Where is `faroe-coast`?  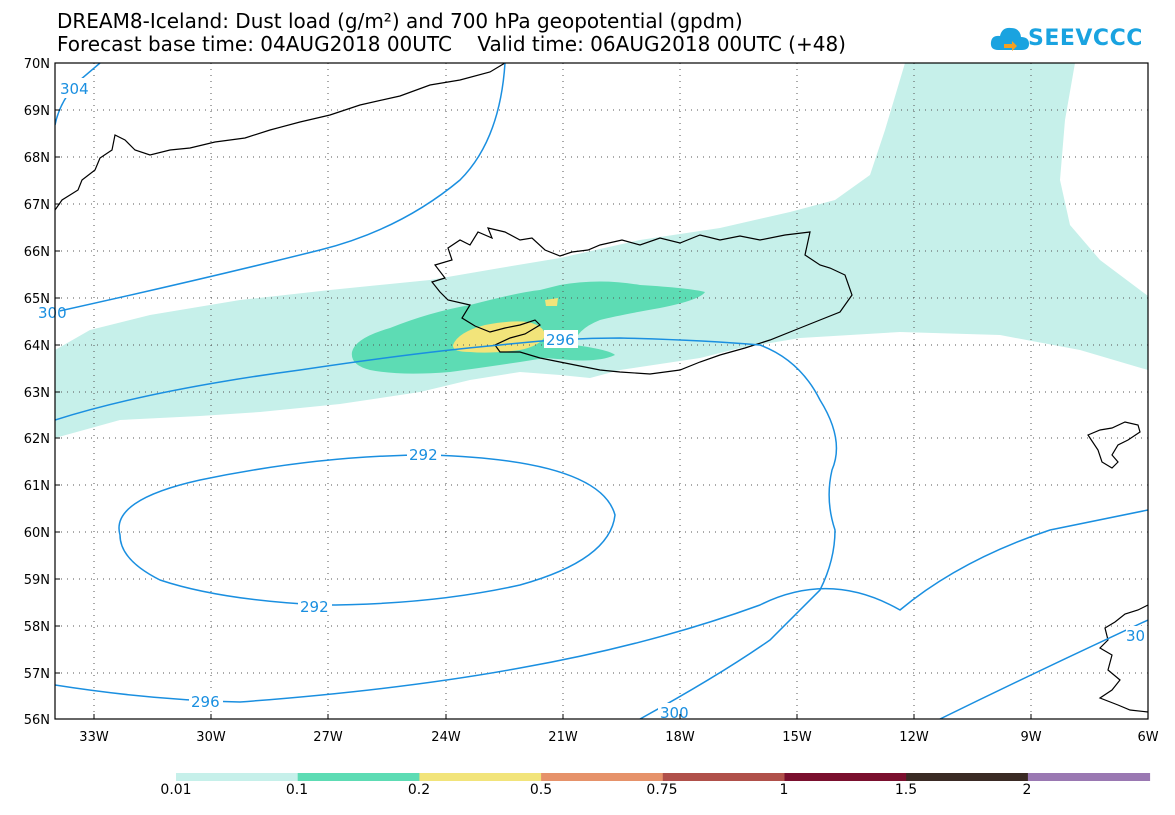
faroe-coast is located at coordinates (1114, 445).